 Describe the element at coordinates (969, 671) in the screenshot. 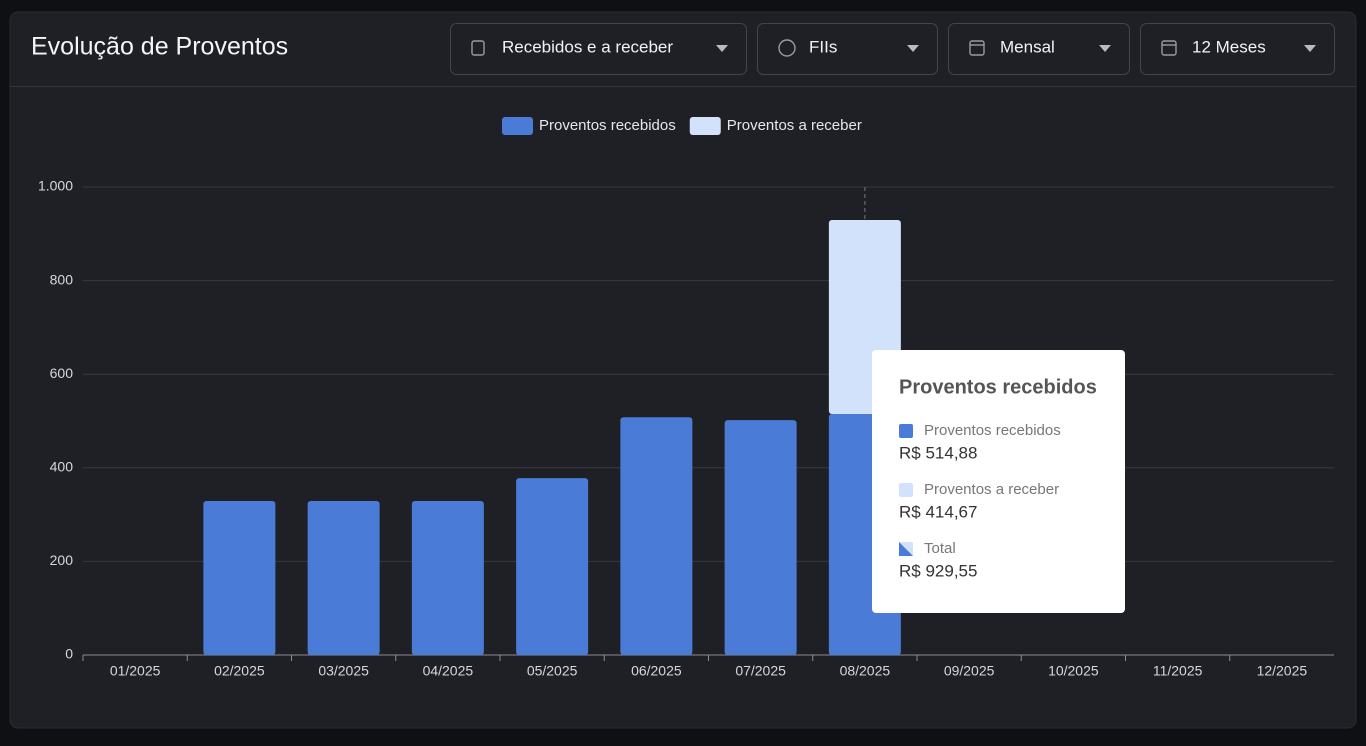

I see `x-tick-label: 09/2025` at that location.